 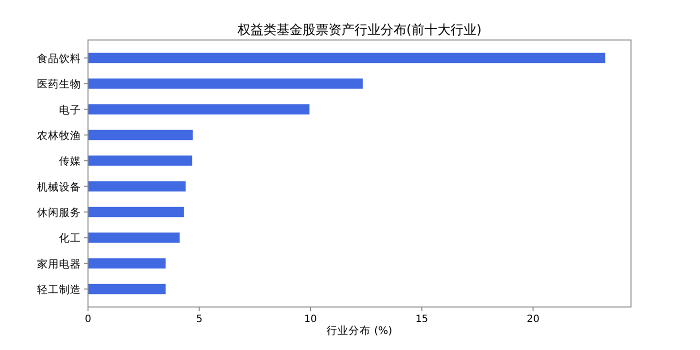 What do you see at coordinates (359, 330) in the screenshot?
I see `x-axis-title: 行业分布 (%)` at bounding box center [359, 330].